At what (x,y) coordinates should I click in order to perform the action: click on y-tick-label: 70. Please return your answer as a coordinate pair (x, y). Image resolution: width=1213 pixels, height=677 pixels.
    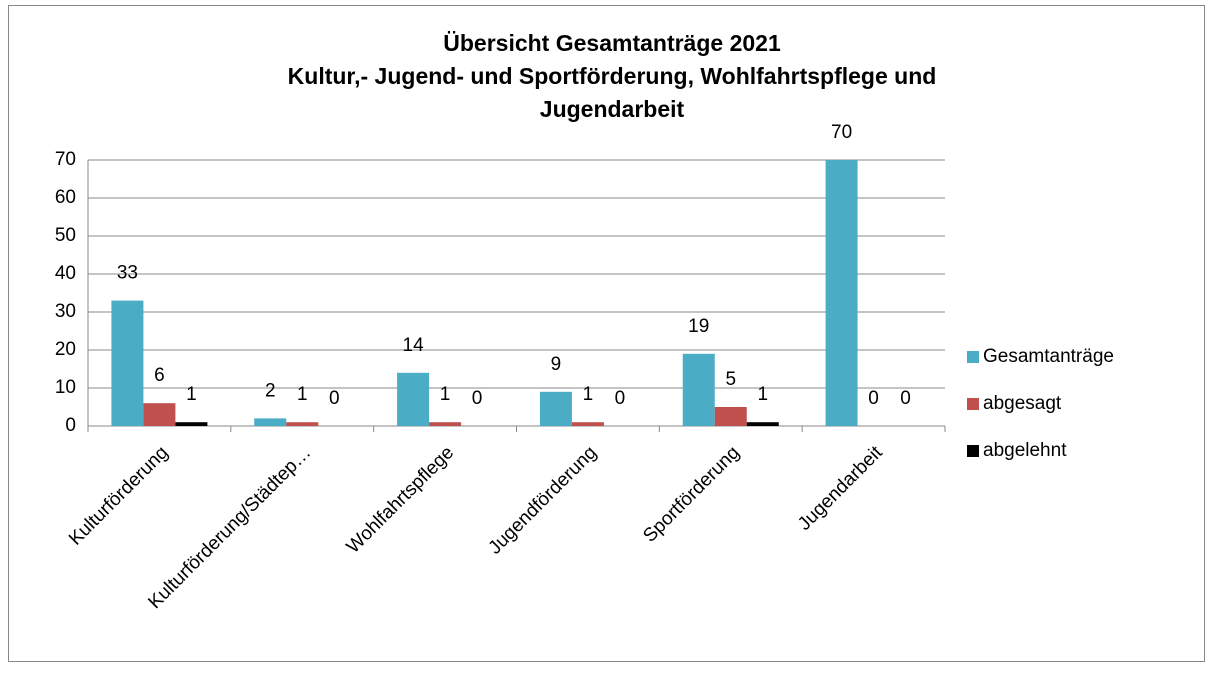
    Looking at the image, I should click on (65, 159).